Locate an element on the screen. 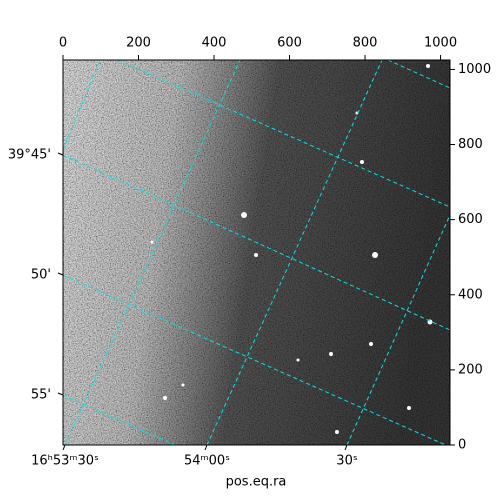  ra-tick-label: 54ᵐ00ˢ is located at coordinates (207, 461).